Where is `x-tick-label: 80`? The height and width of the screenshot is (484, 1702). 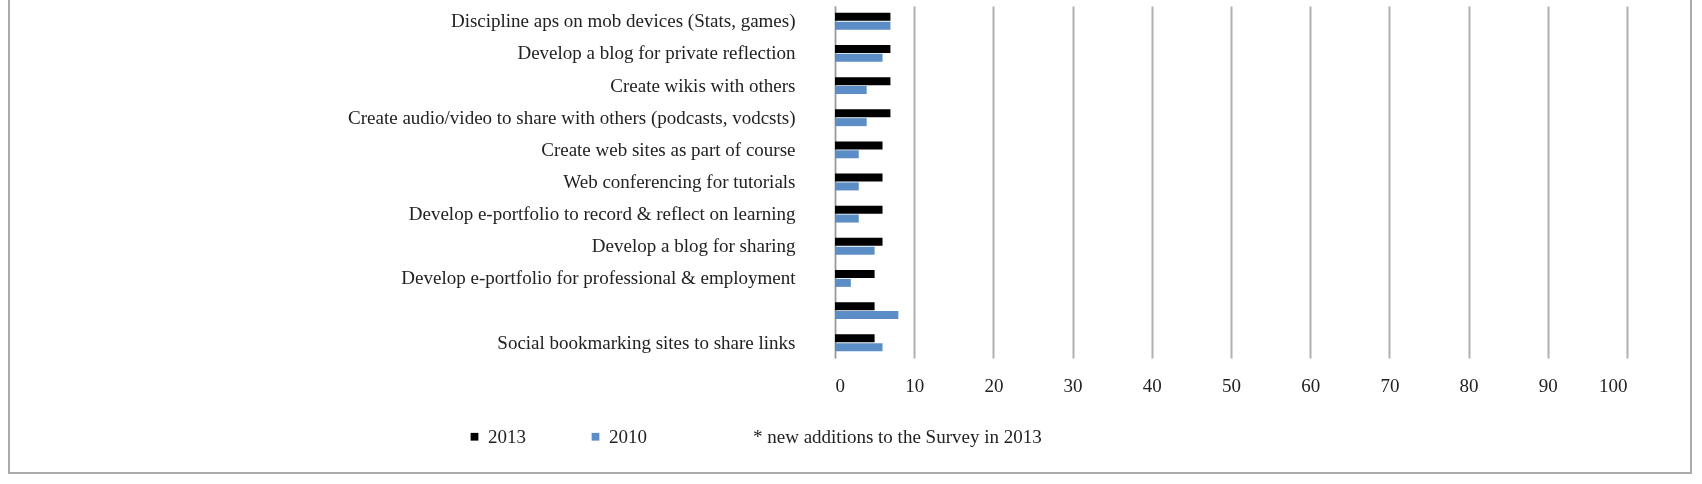
x-tick-label: 80 is located at coordinates (1469, 385).